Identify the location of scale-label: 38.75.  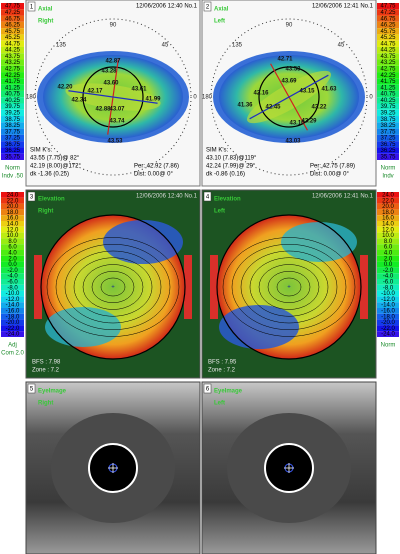
(388, 120).